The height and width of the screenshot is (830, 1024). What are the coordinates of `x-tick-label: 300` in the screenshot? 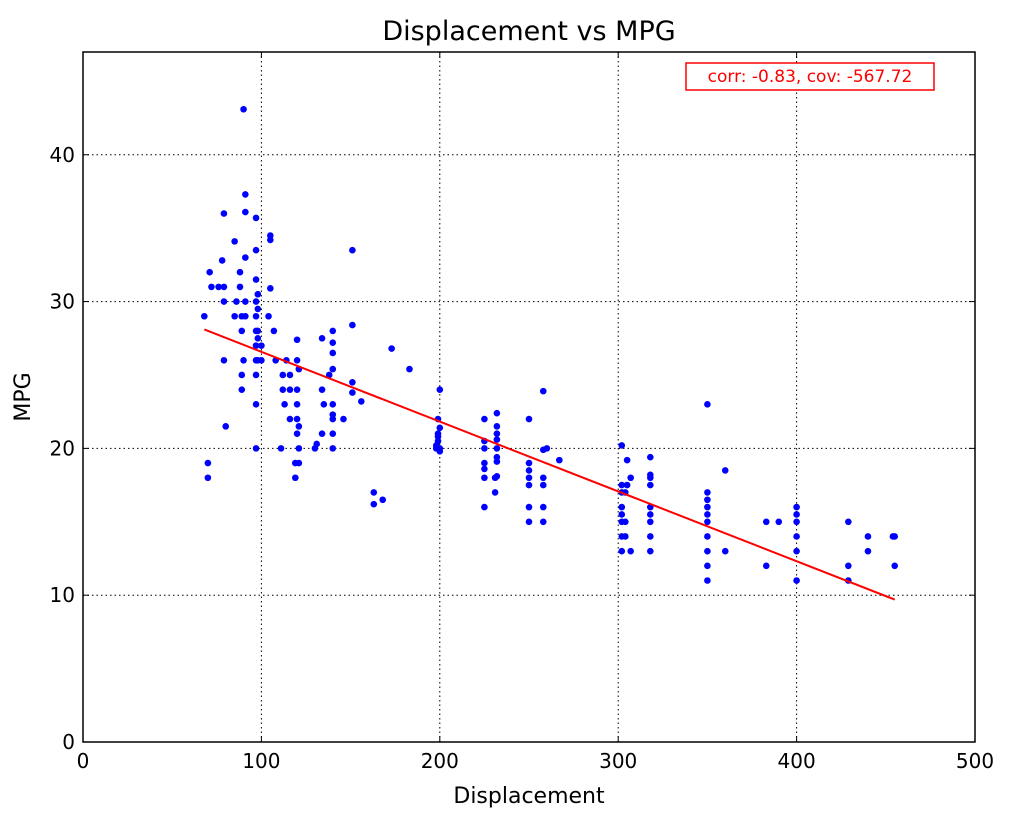 It's located at (618, 761).